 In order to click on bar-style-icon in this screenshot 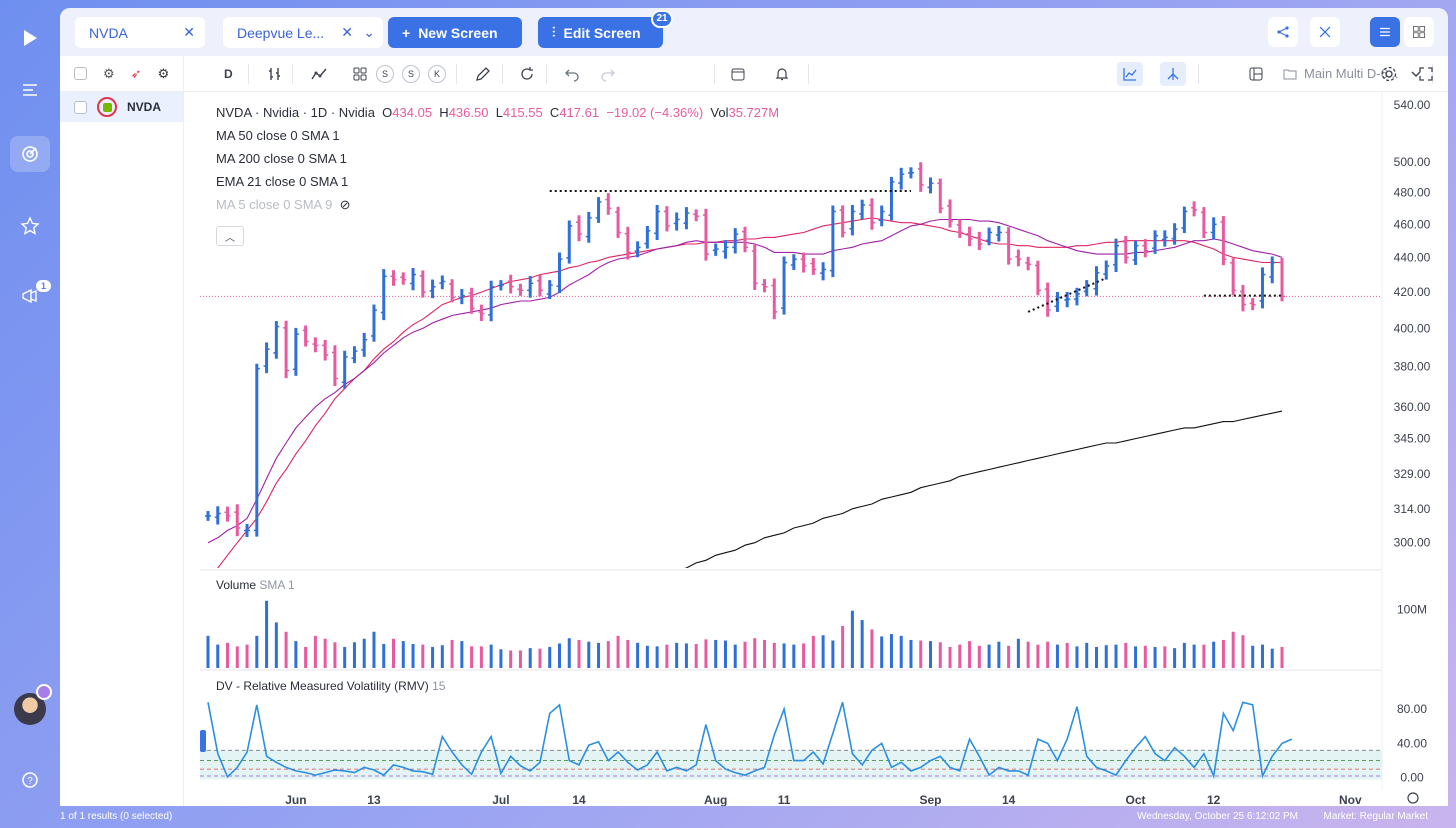, I will do `click(275, 74)`.